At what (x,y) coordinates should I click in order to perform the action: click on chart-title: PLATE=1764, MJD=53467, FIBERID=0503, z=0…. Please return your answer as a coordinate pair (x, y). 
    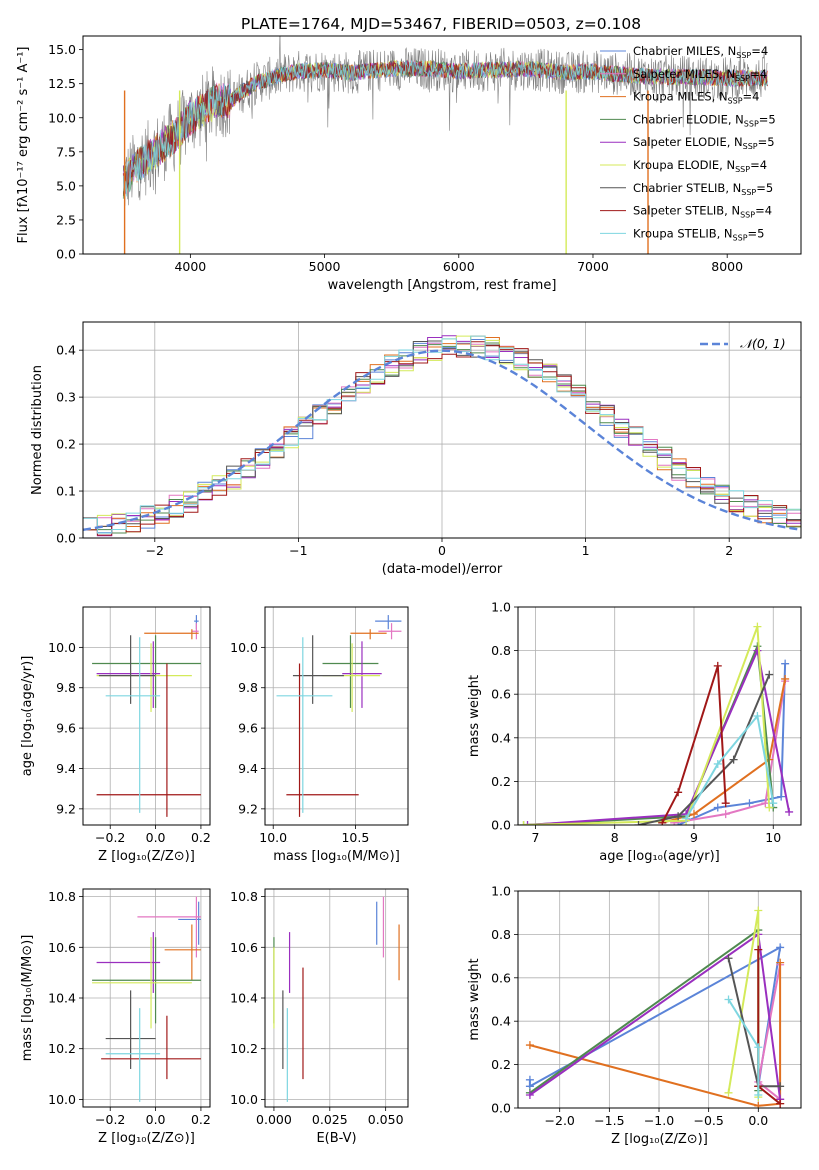
    Looking at the image, I should click on (441, 24).